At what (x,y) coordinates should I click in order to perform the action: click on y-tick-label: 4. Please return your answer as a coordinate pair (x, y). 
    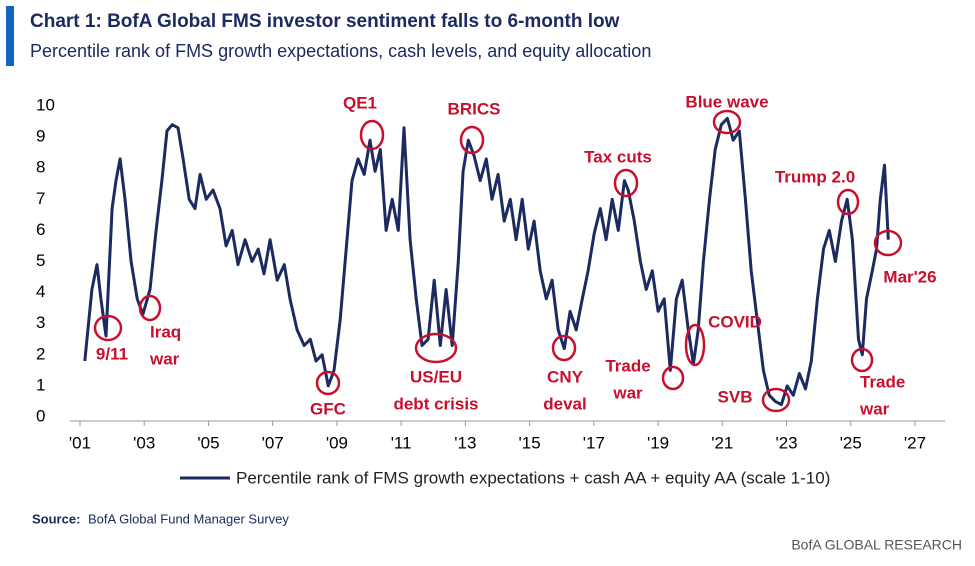
    Looking at the image, I should click on (40, 291).